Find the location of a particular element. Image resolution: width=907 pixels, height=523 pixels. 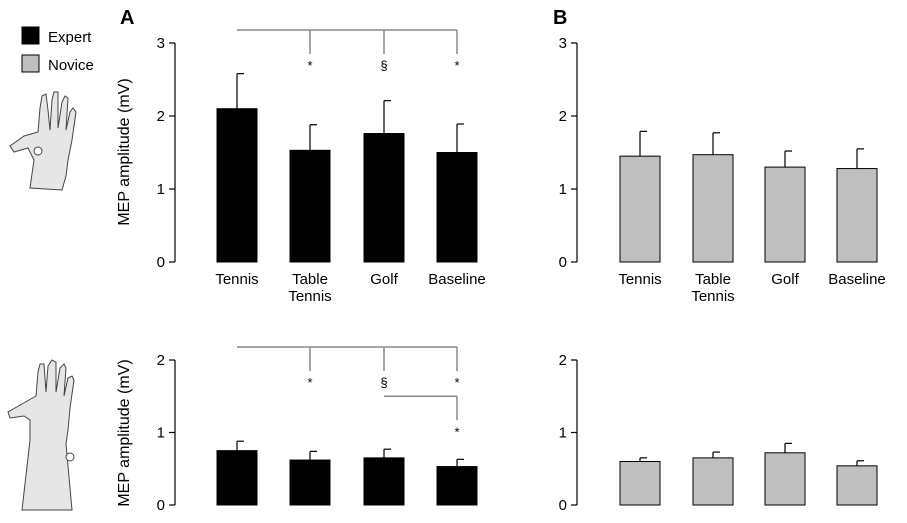

y-axis-title-top: MEP amplitude (mV) is located at coordinates (124, 151).